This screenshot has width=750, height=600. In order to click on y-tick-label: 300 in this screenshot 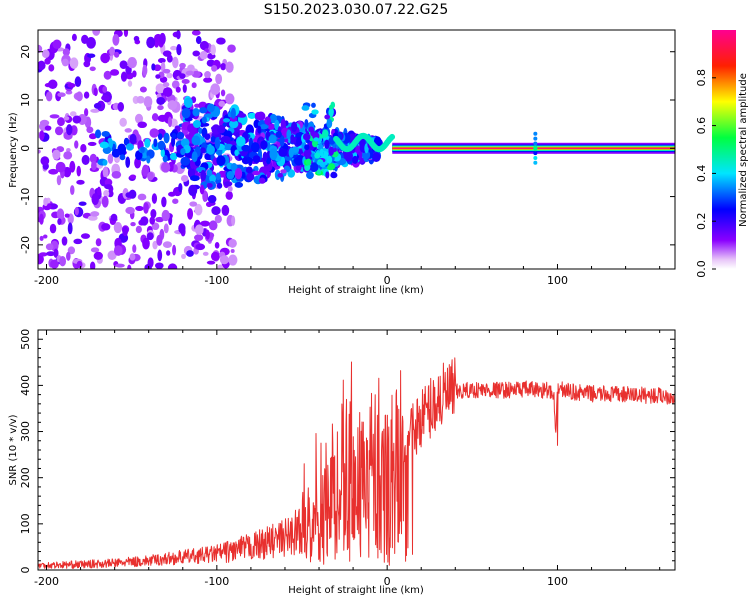, I will do `click(25, 431)`.